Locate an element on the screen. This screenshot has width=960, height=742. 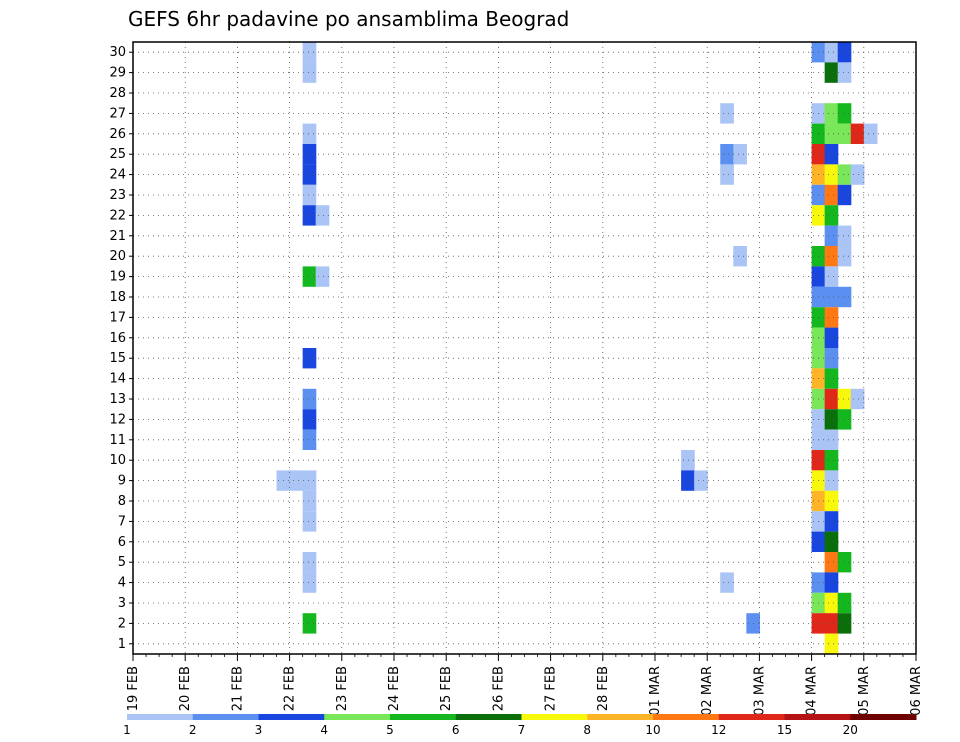
y-tick-label: 24 is located at coordinates (117, 175).